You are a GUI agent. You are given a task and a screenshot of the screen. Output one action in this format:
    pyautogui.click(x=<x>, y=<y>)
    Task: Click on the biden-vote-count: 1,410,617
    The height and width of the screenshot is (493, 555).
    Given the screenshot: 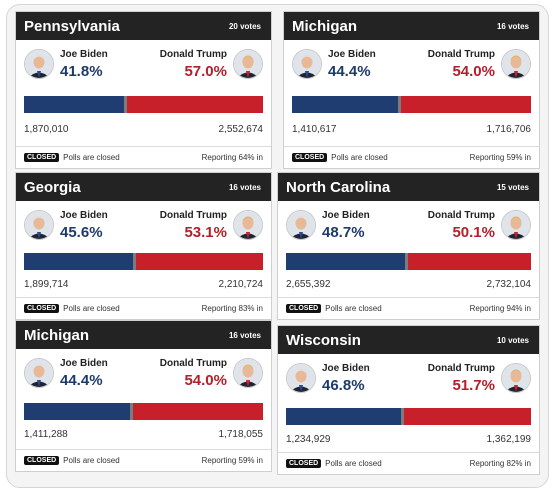 What is the action you would take?
    pyautogui.click(x=314, y=129)
    